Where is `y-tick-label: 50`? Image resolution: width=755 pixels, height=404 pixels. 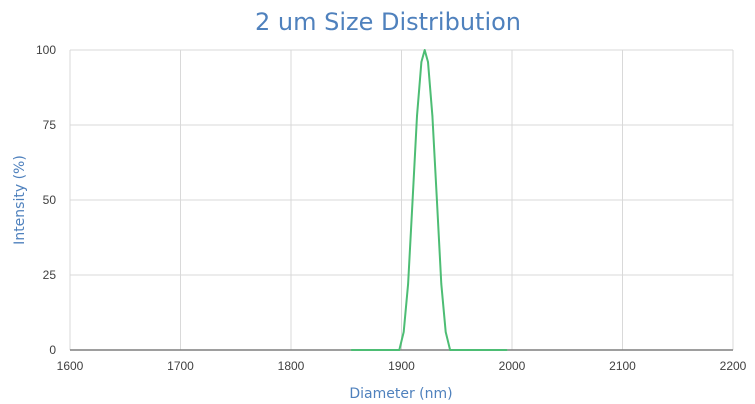 y-tick-label: 50 is located at coordinates (50, 200).